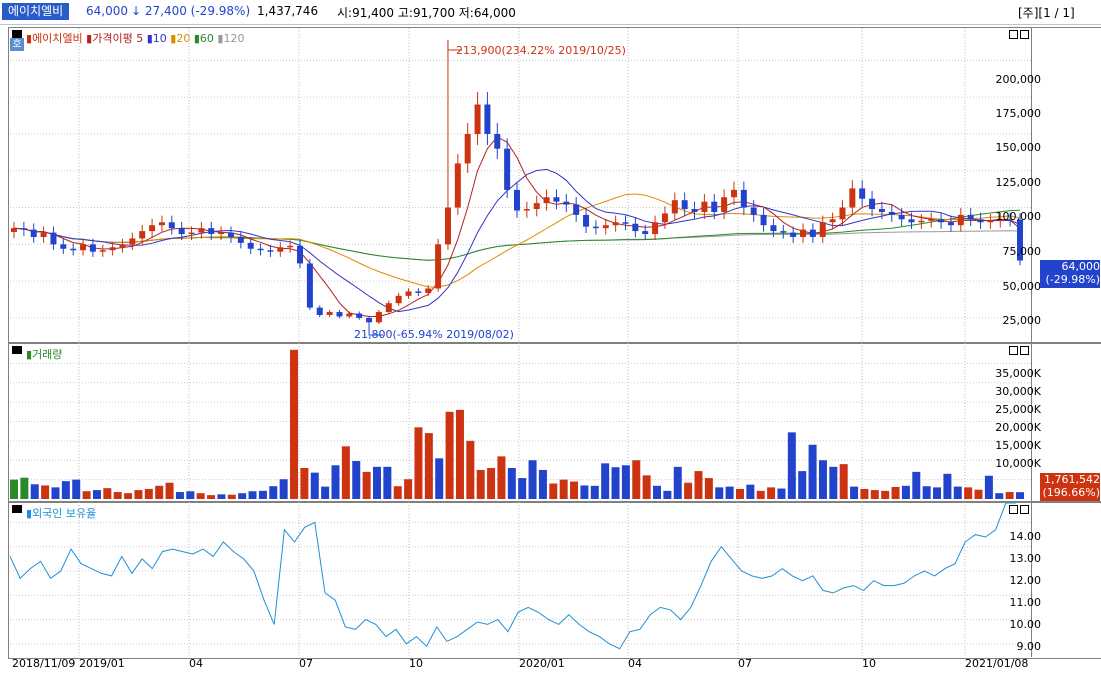 The height and width of the screenshot is (675, 1101). I want to click on volume-value: 1,437,746, so click(288, 11).